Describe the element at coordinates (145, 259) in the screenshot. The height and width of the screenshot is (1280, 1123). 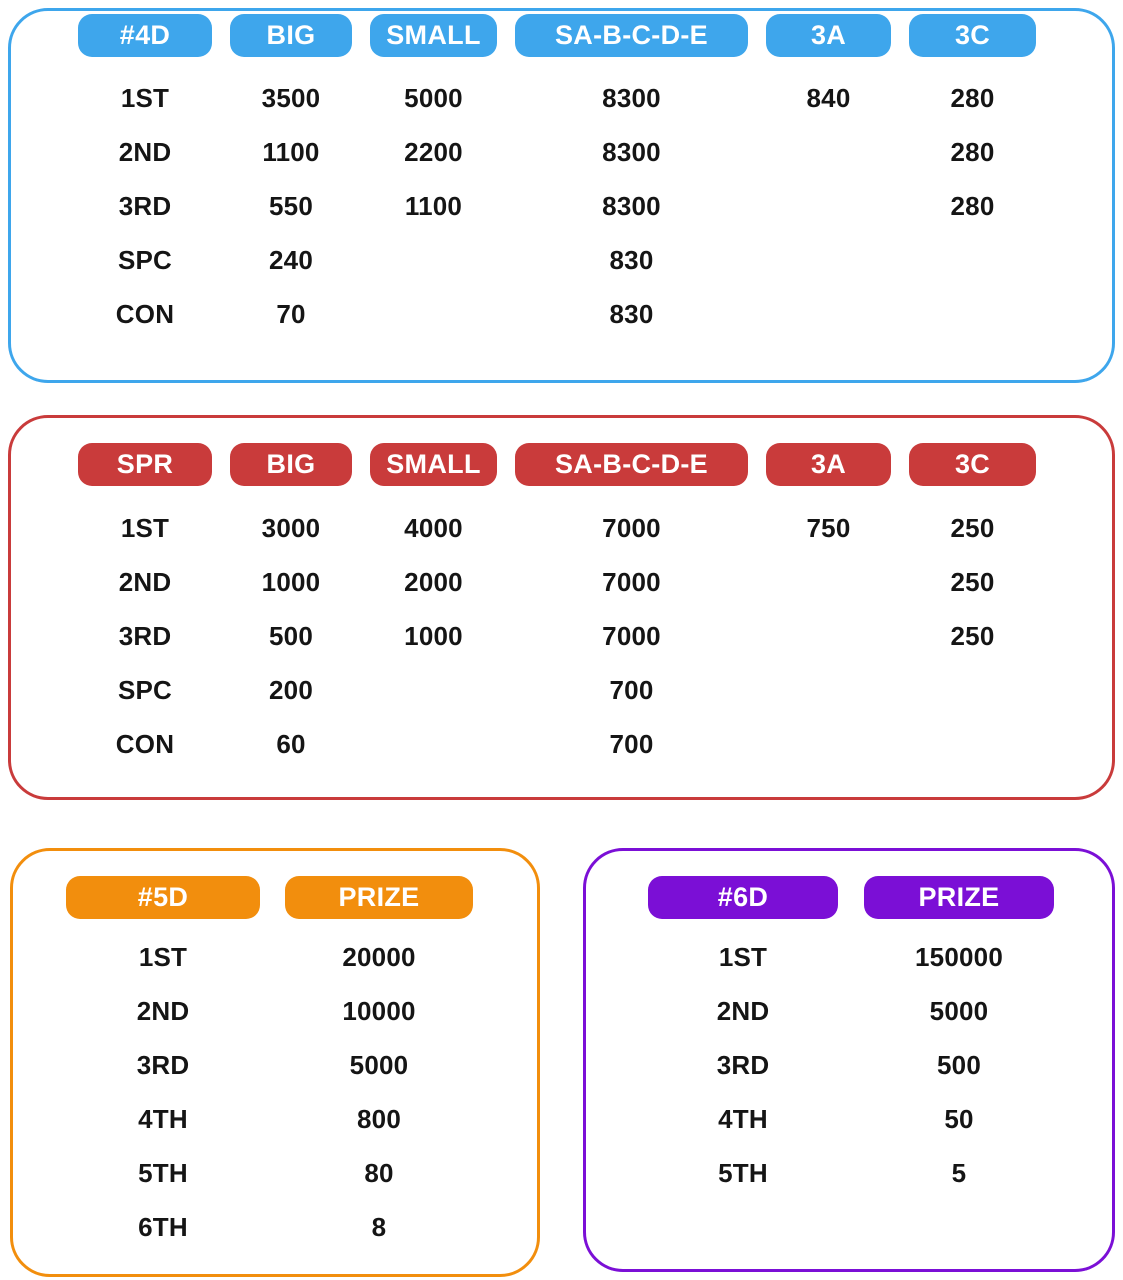
I see `row-label: SPC` at that location.